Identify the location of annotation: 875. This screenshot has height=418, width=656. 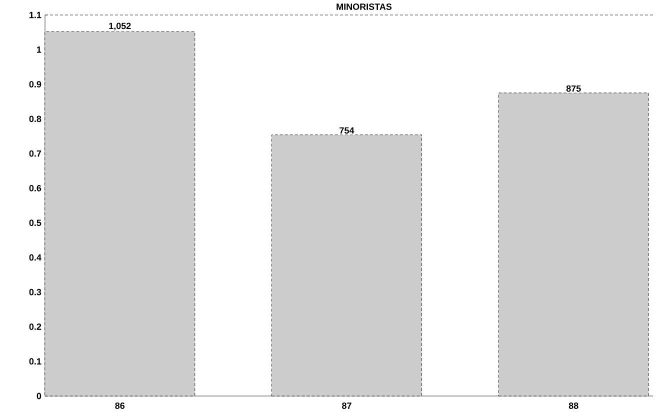
(573, 88).